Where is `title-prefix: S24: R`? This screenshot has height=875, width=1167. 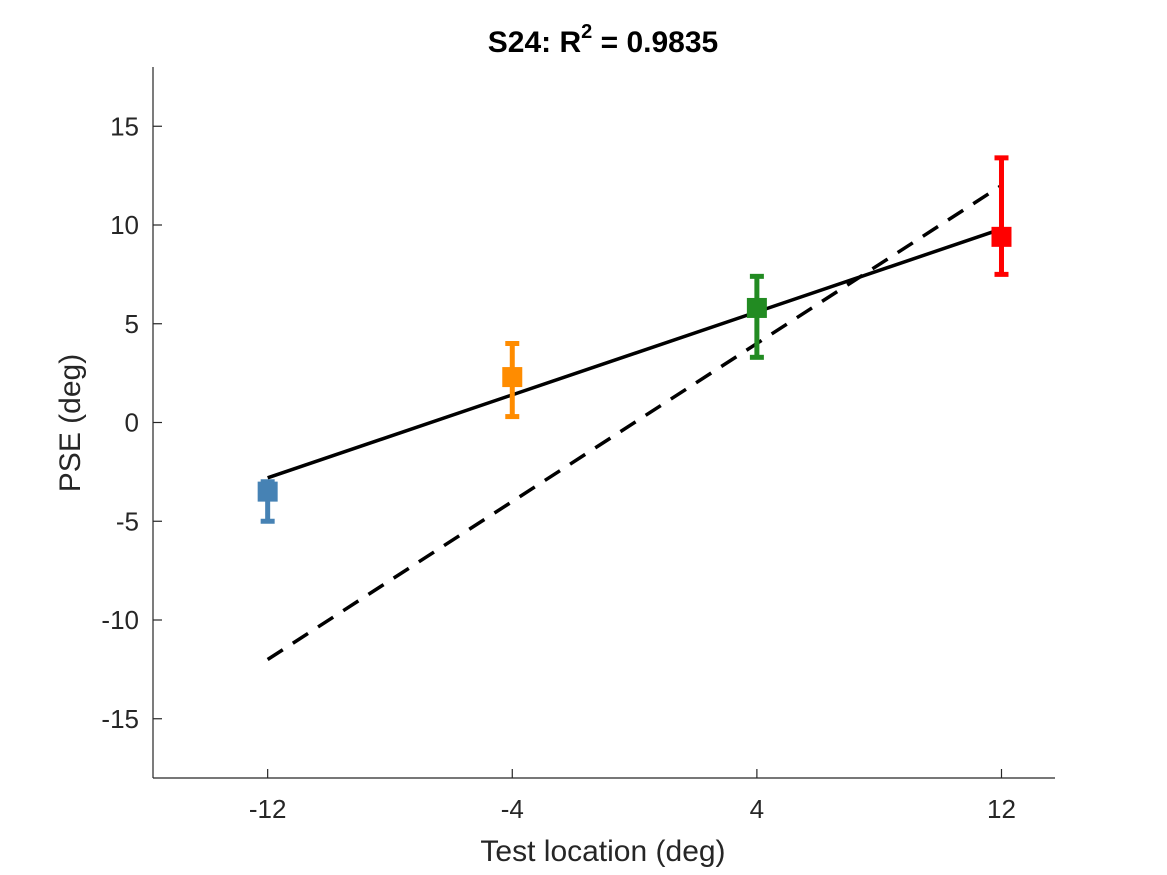 title-prefix: S24: R is located at coordinates (535, 42).